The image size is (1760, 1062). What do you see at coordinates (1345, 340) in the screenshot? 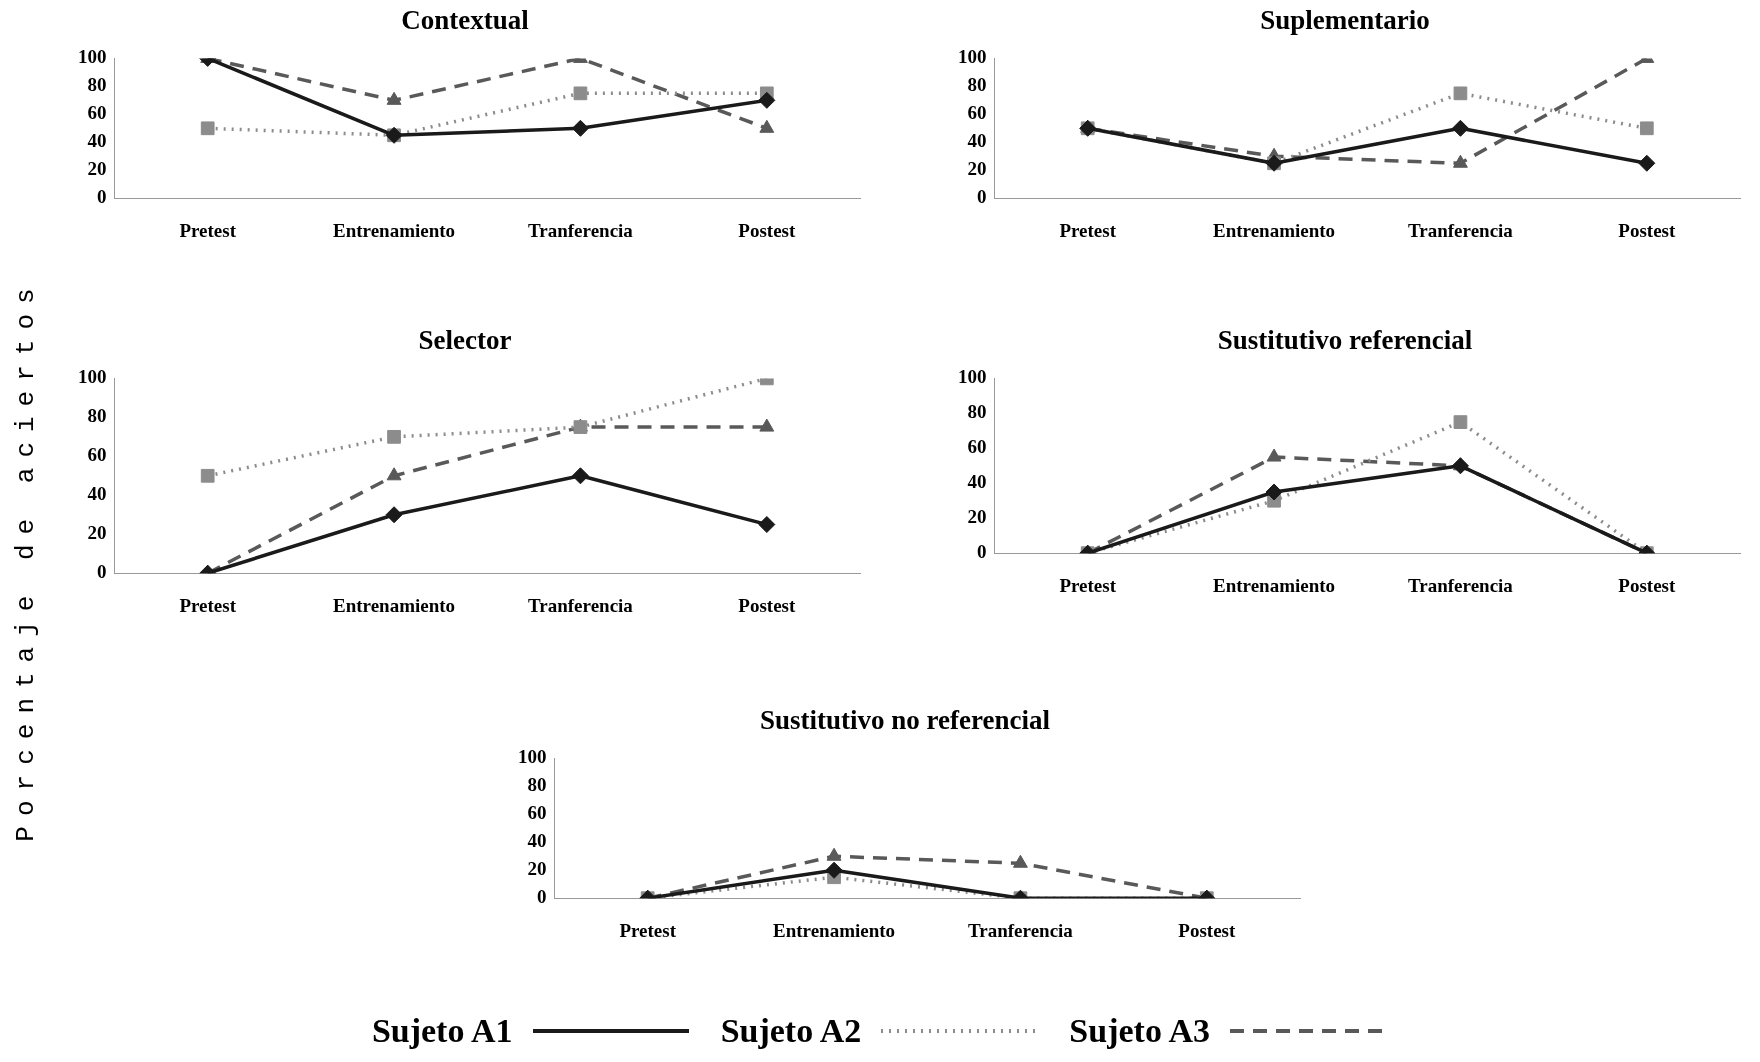
I see `chart-title: Sustitutivo referencial` at bounding box center [1345, 340].